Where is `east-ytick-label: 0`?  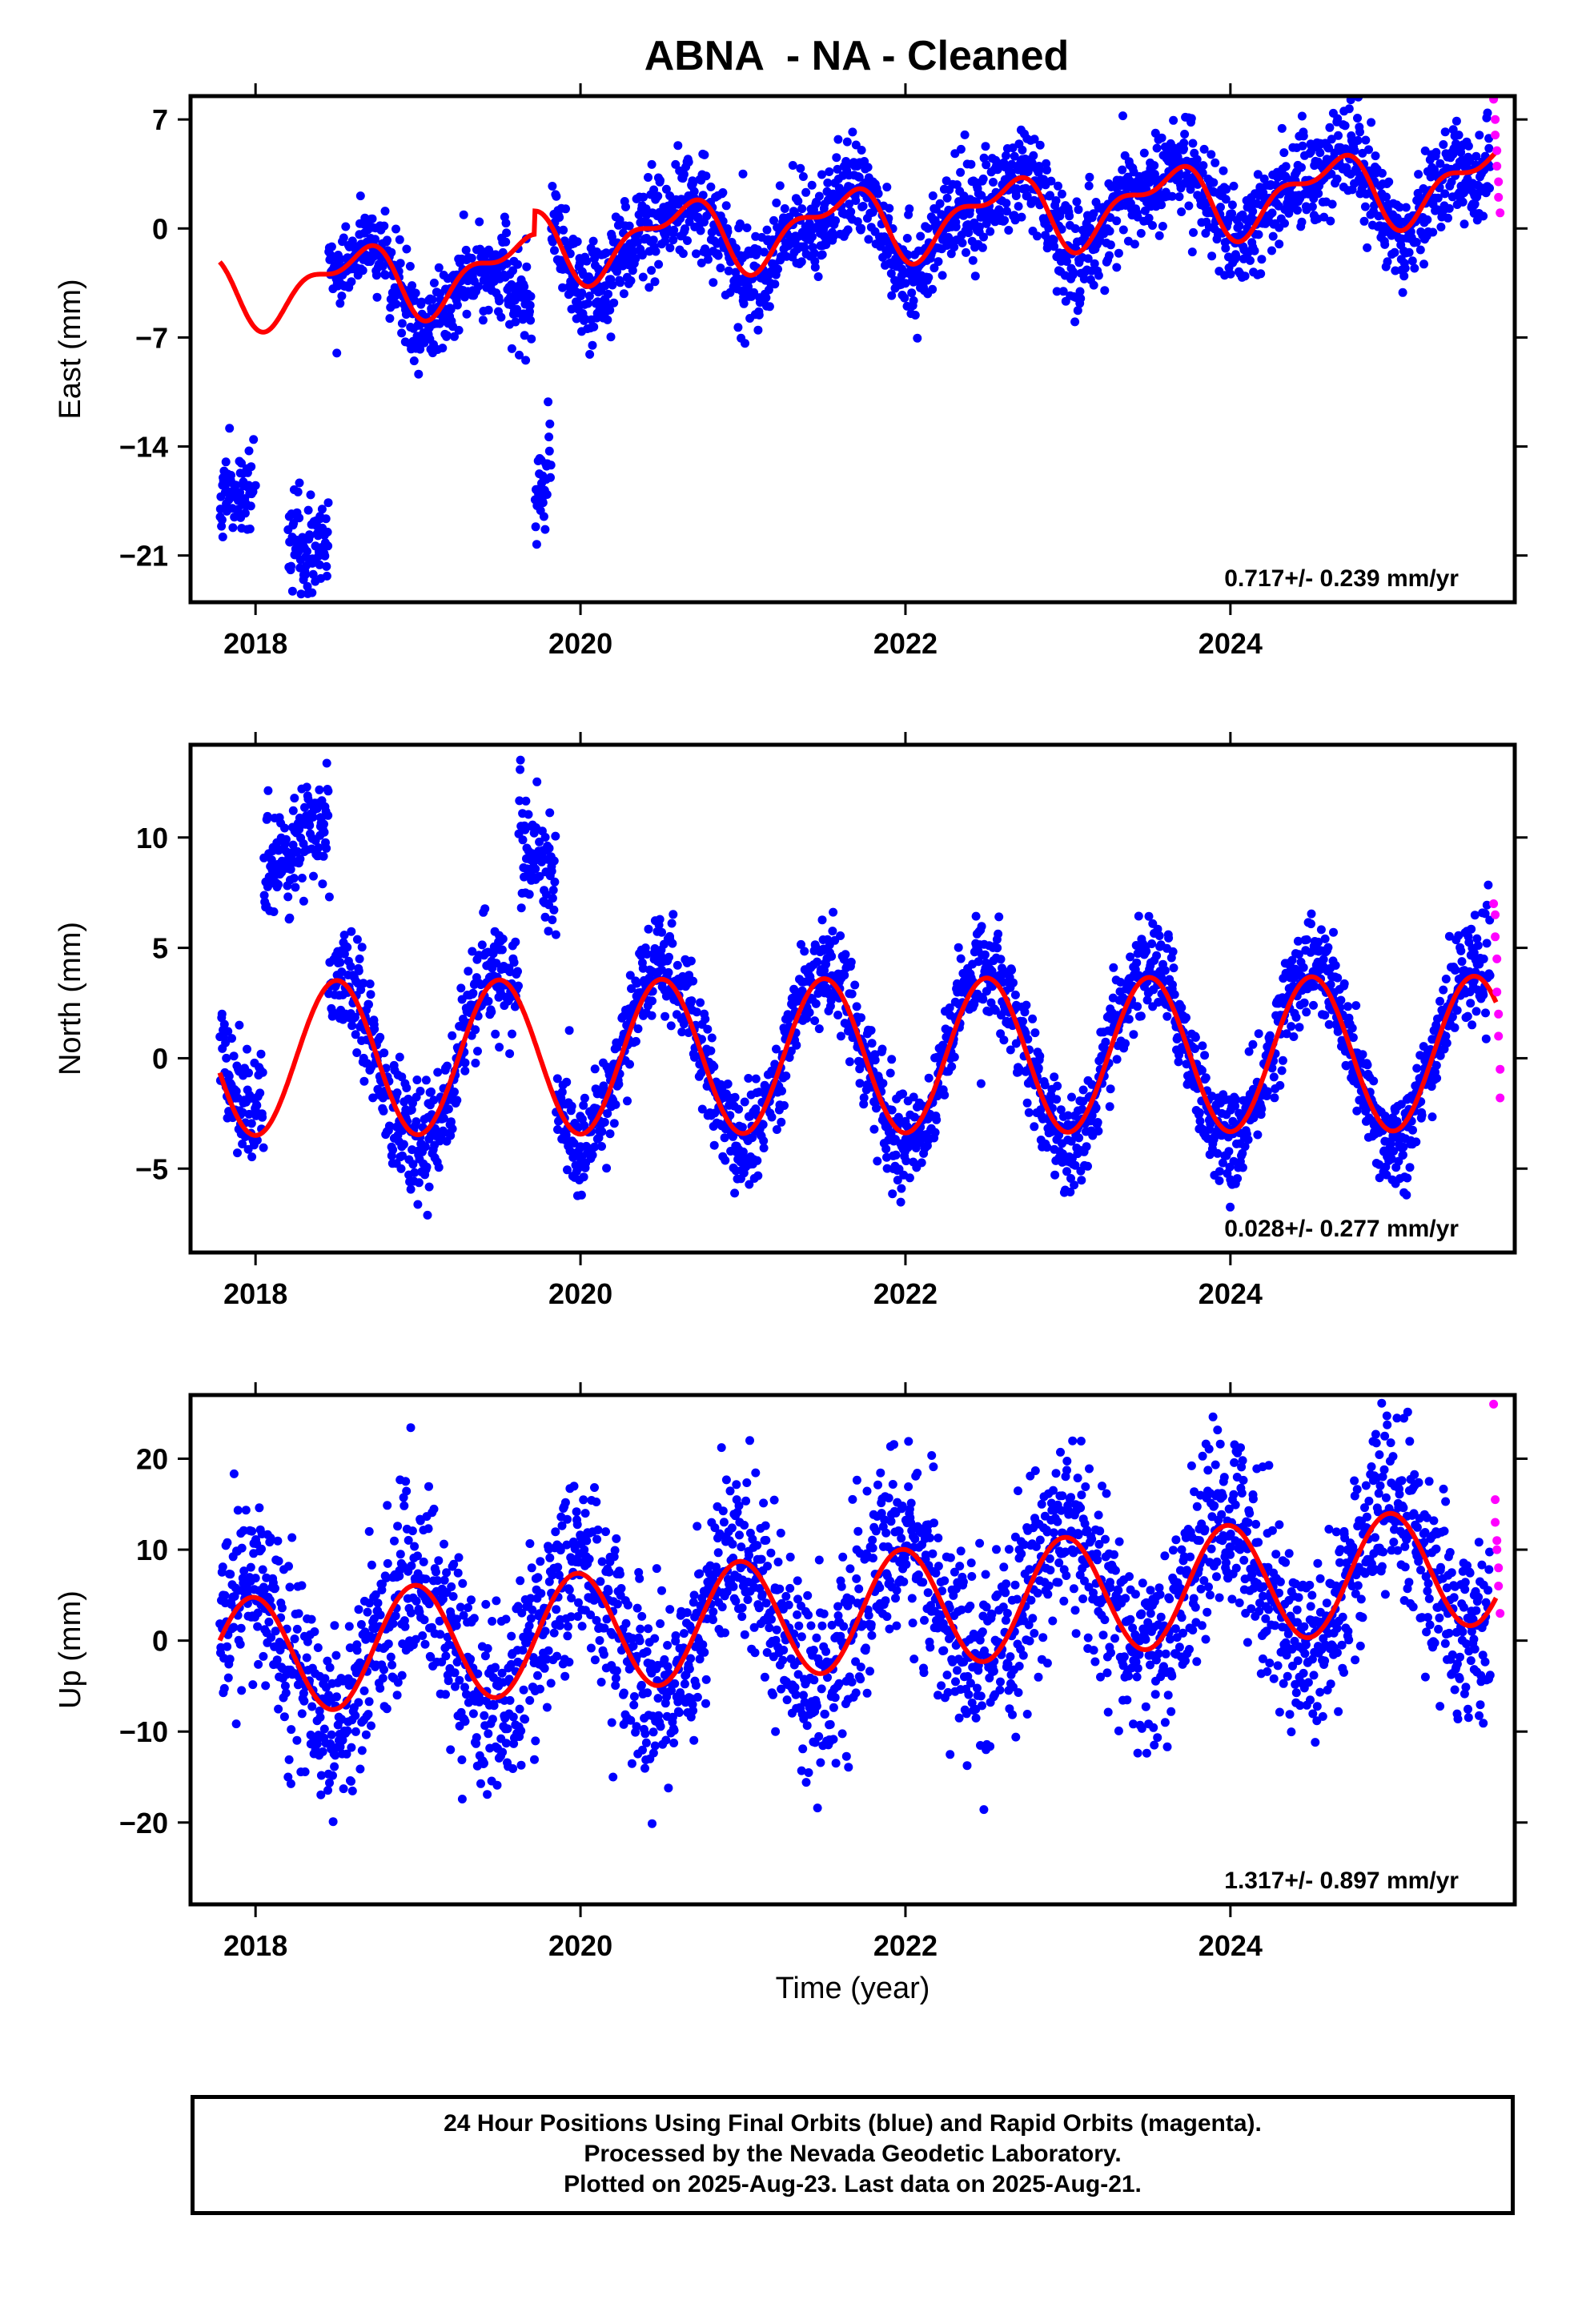
east-ytick-label: 0 is located at coordinates (160, 228).